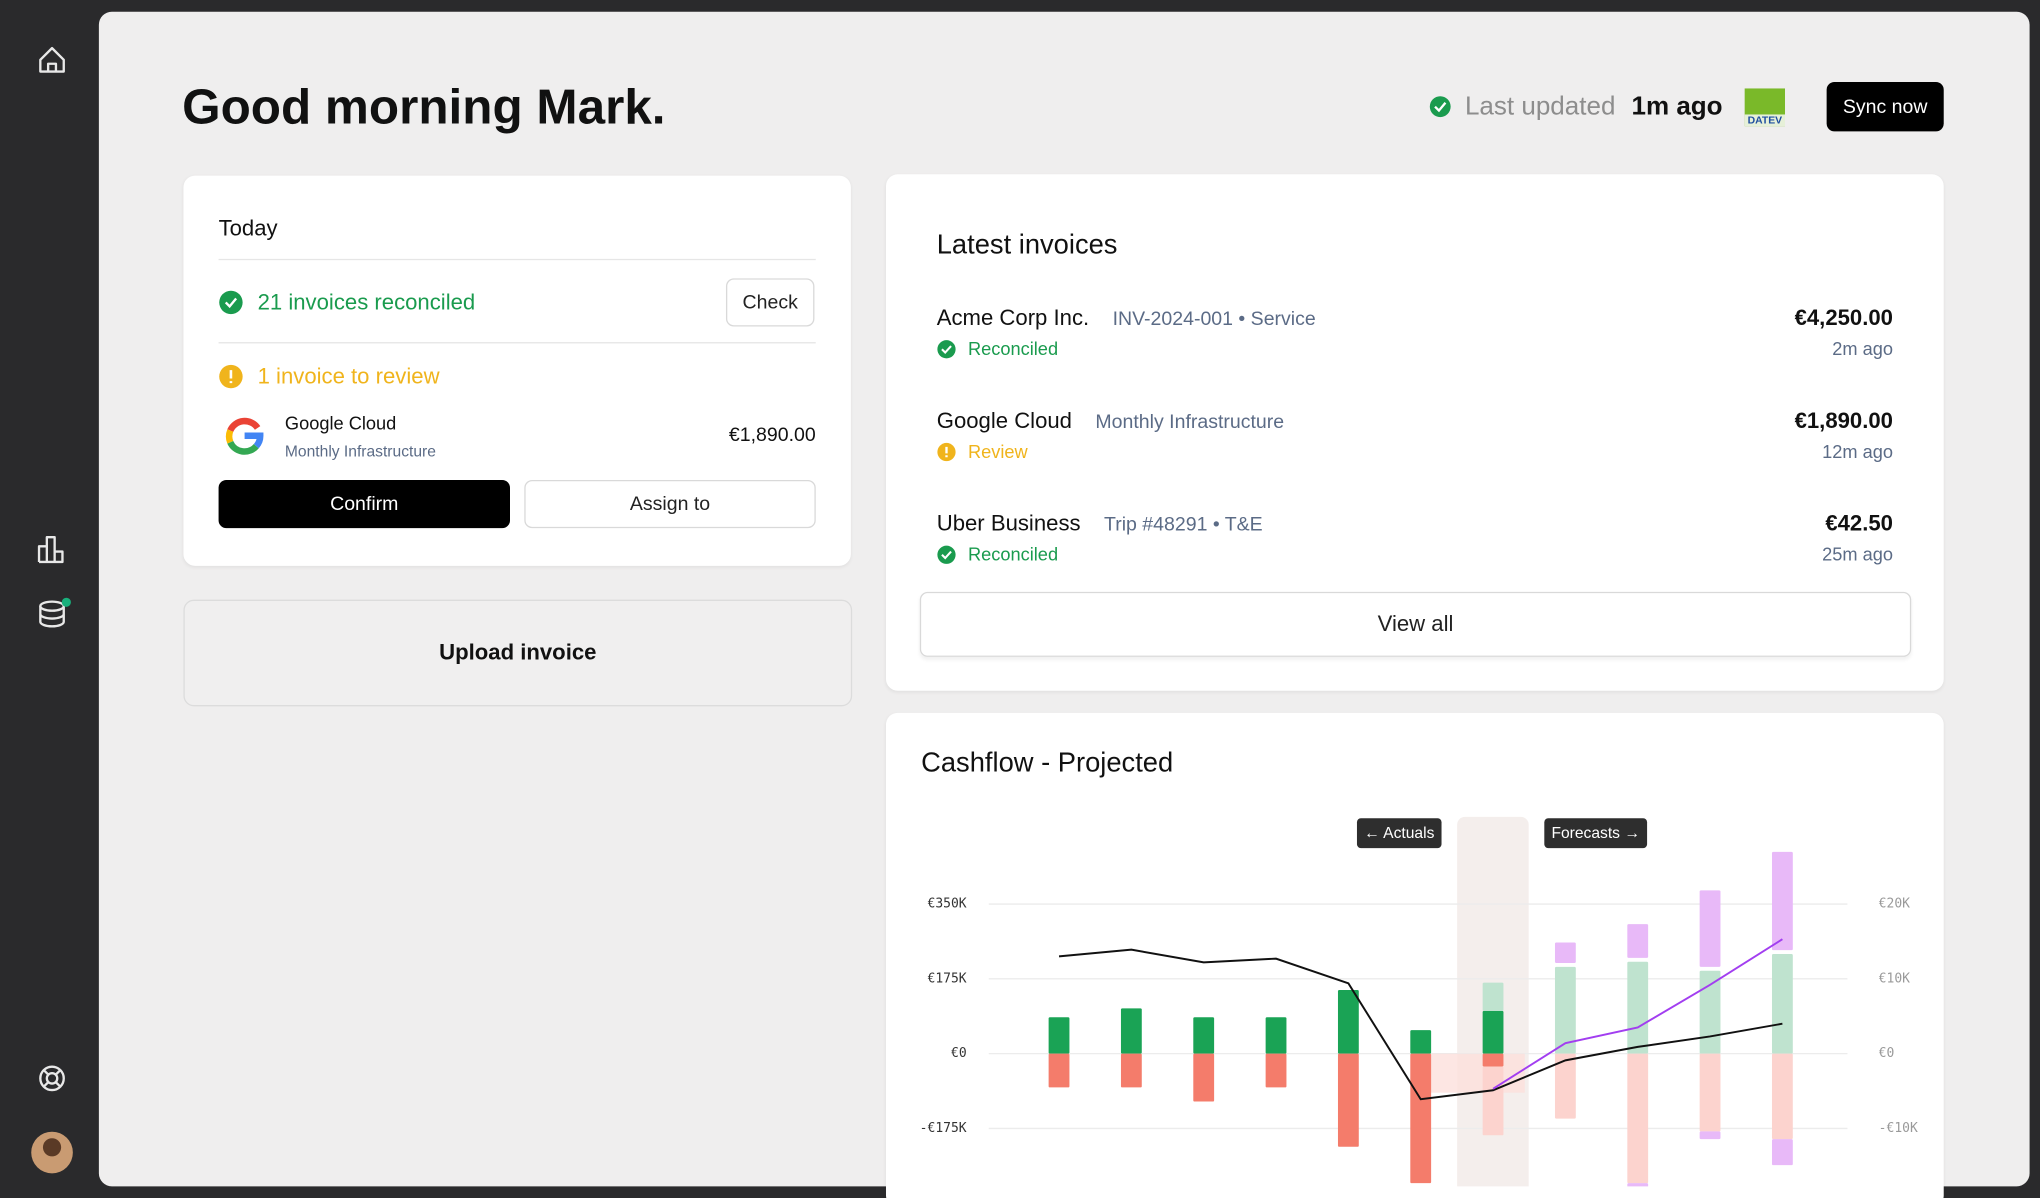 This screenshot has height=1198, width=2040. Describe the element at coordinates (1540, 106) in the screenshot. I see `status-label: Last updated` at that location.